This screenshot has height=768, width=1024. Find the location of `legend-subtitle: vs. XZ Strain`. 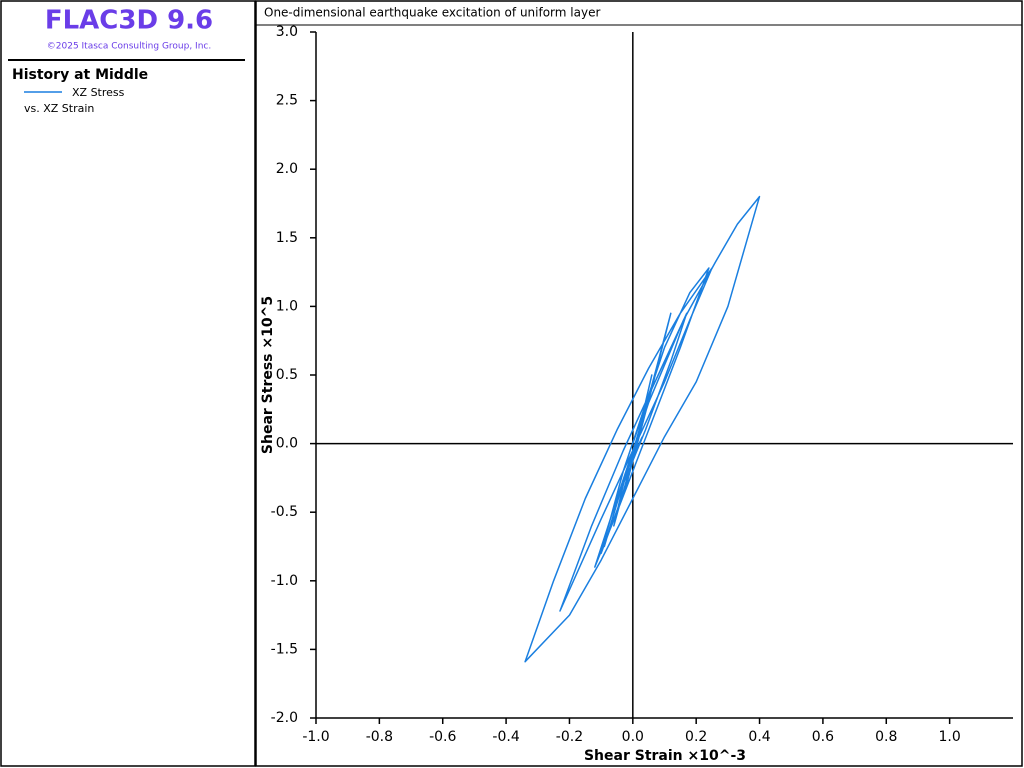

legend-subtitle: vs. XZ Strain is located at coordinates (59, 108).